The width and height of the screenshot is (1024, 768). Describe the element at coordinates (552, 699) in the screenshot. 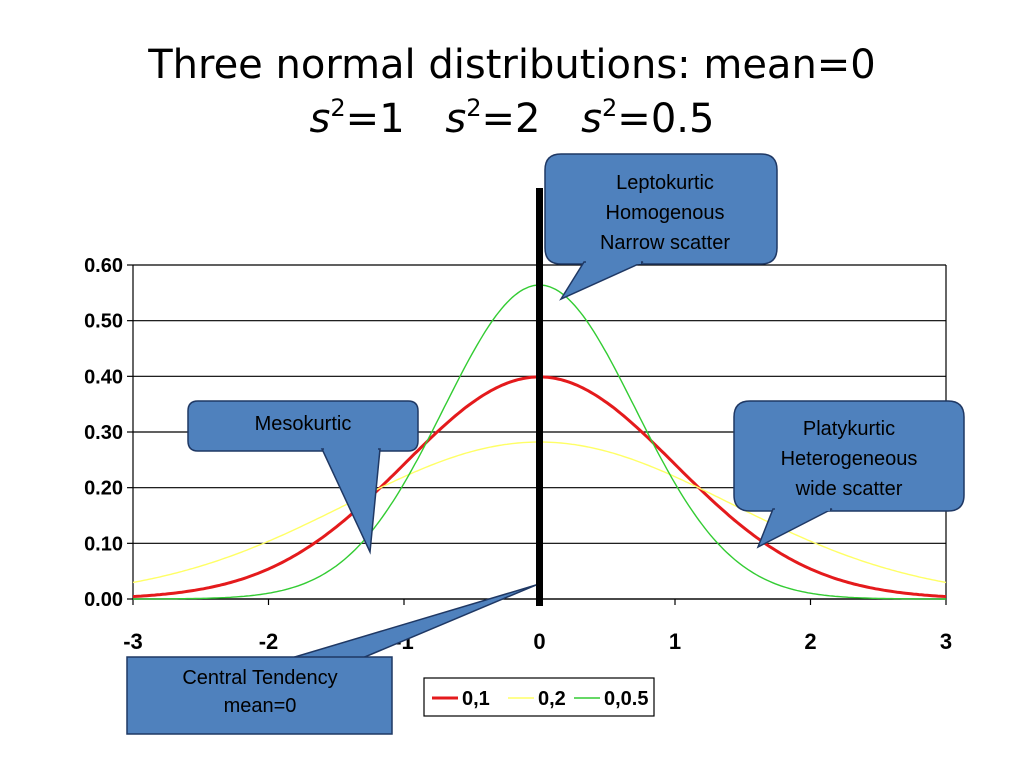

I see `legend-label: 0,2` at that location.